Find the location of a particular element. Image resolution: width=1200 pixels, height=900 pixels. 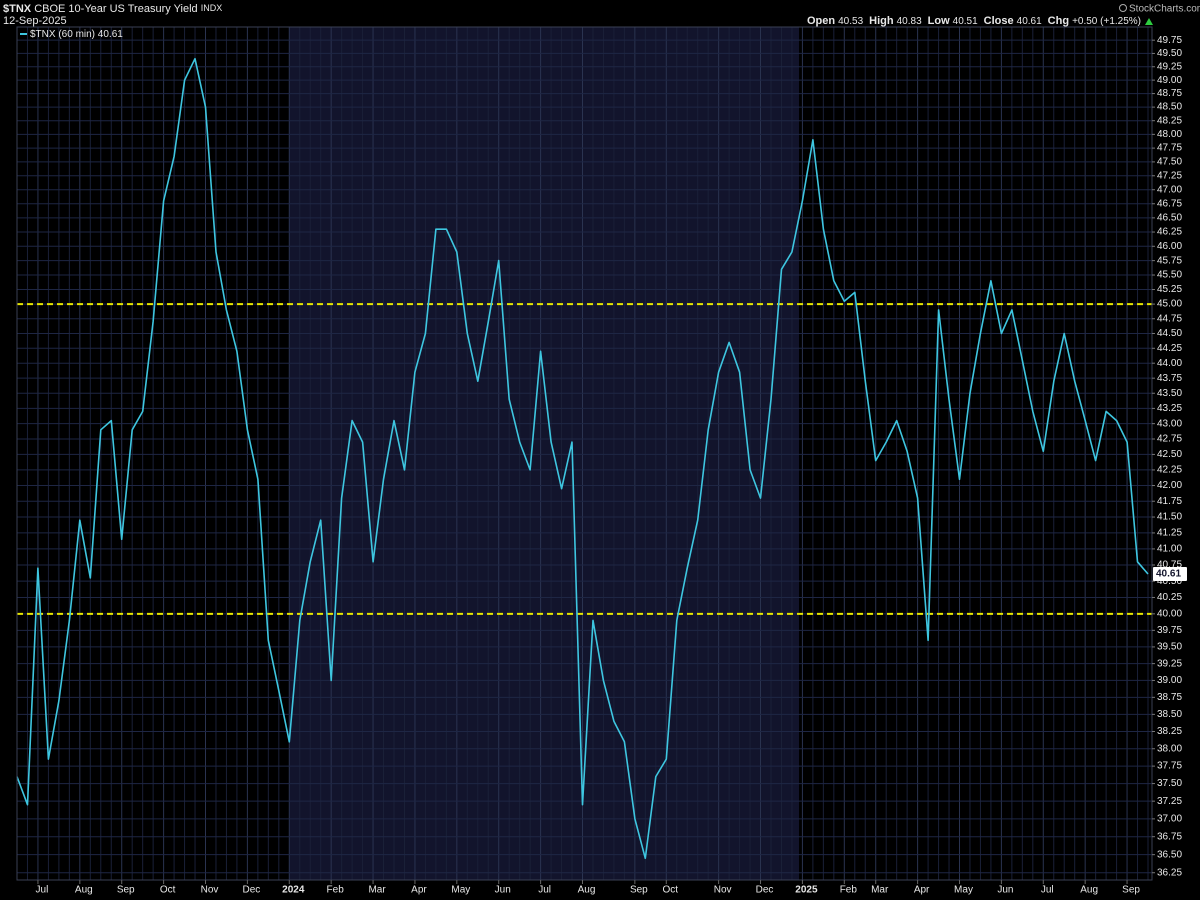

quote-label: Chg is located at coordinates (1058, 21).